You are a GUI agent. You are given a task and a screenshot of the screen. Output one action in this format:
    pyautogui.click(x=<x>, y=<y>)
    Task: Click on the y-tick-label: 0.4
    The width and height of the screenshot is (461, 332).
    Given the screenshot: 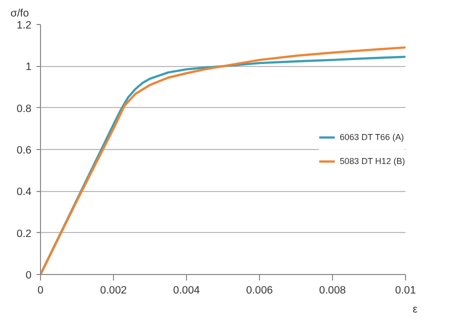 What is the action you would take?
    pyautogui.click(x=24, y=192)
    